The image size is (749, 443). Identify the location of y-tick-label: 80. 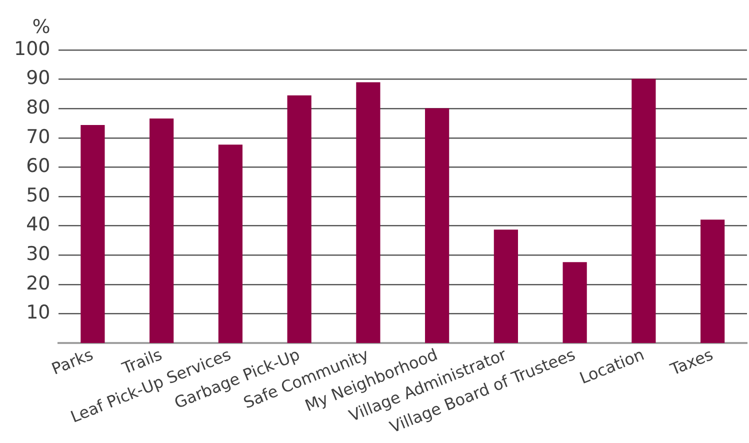
(38, 107).